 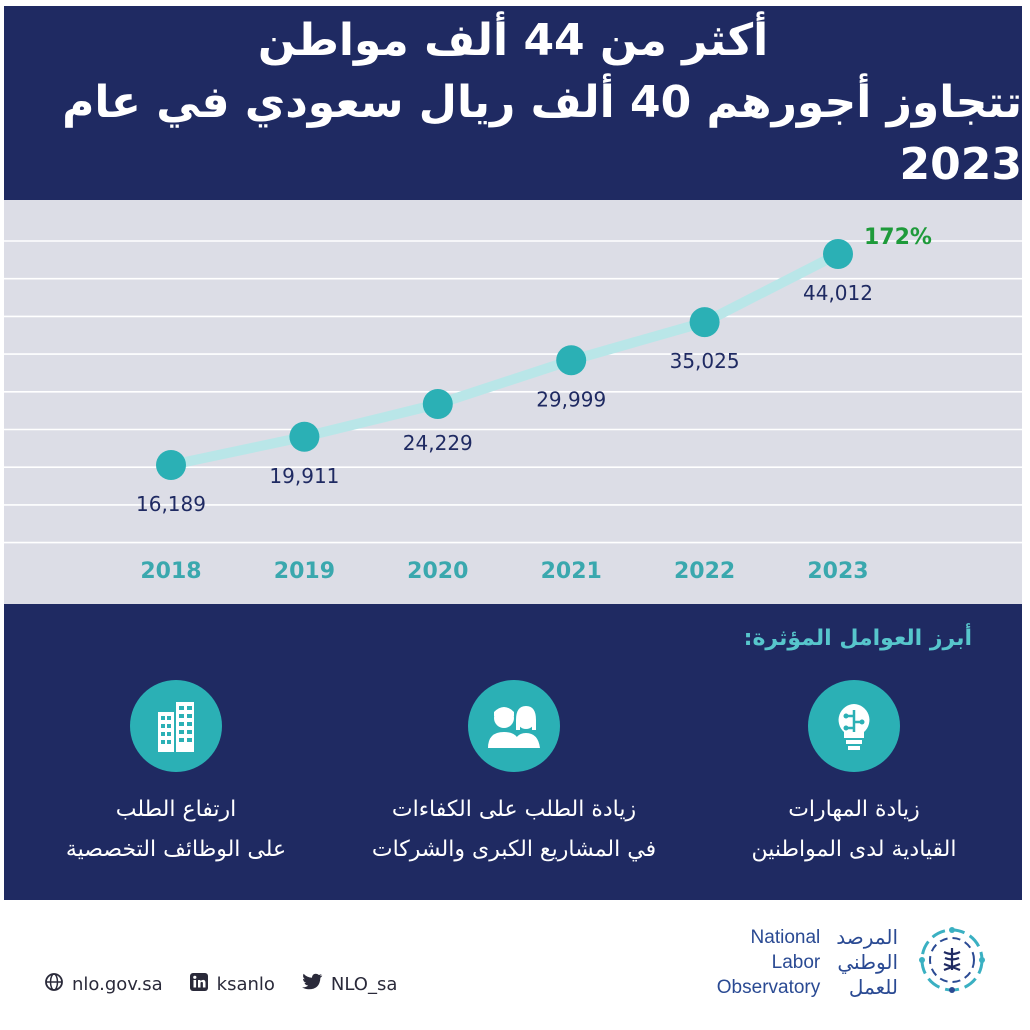 What do you see at coordinates (867, 936) in the screenshot?
I see `logo-ar-line: المرصد` at bounding box center [867, 936].